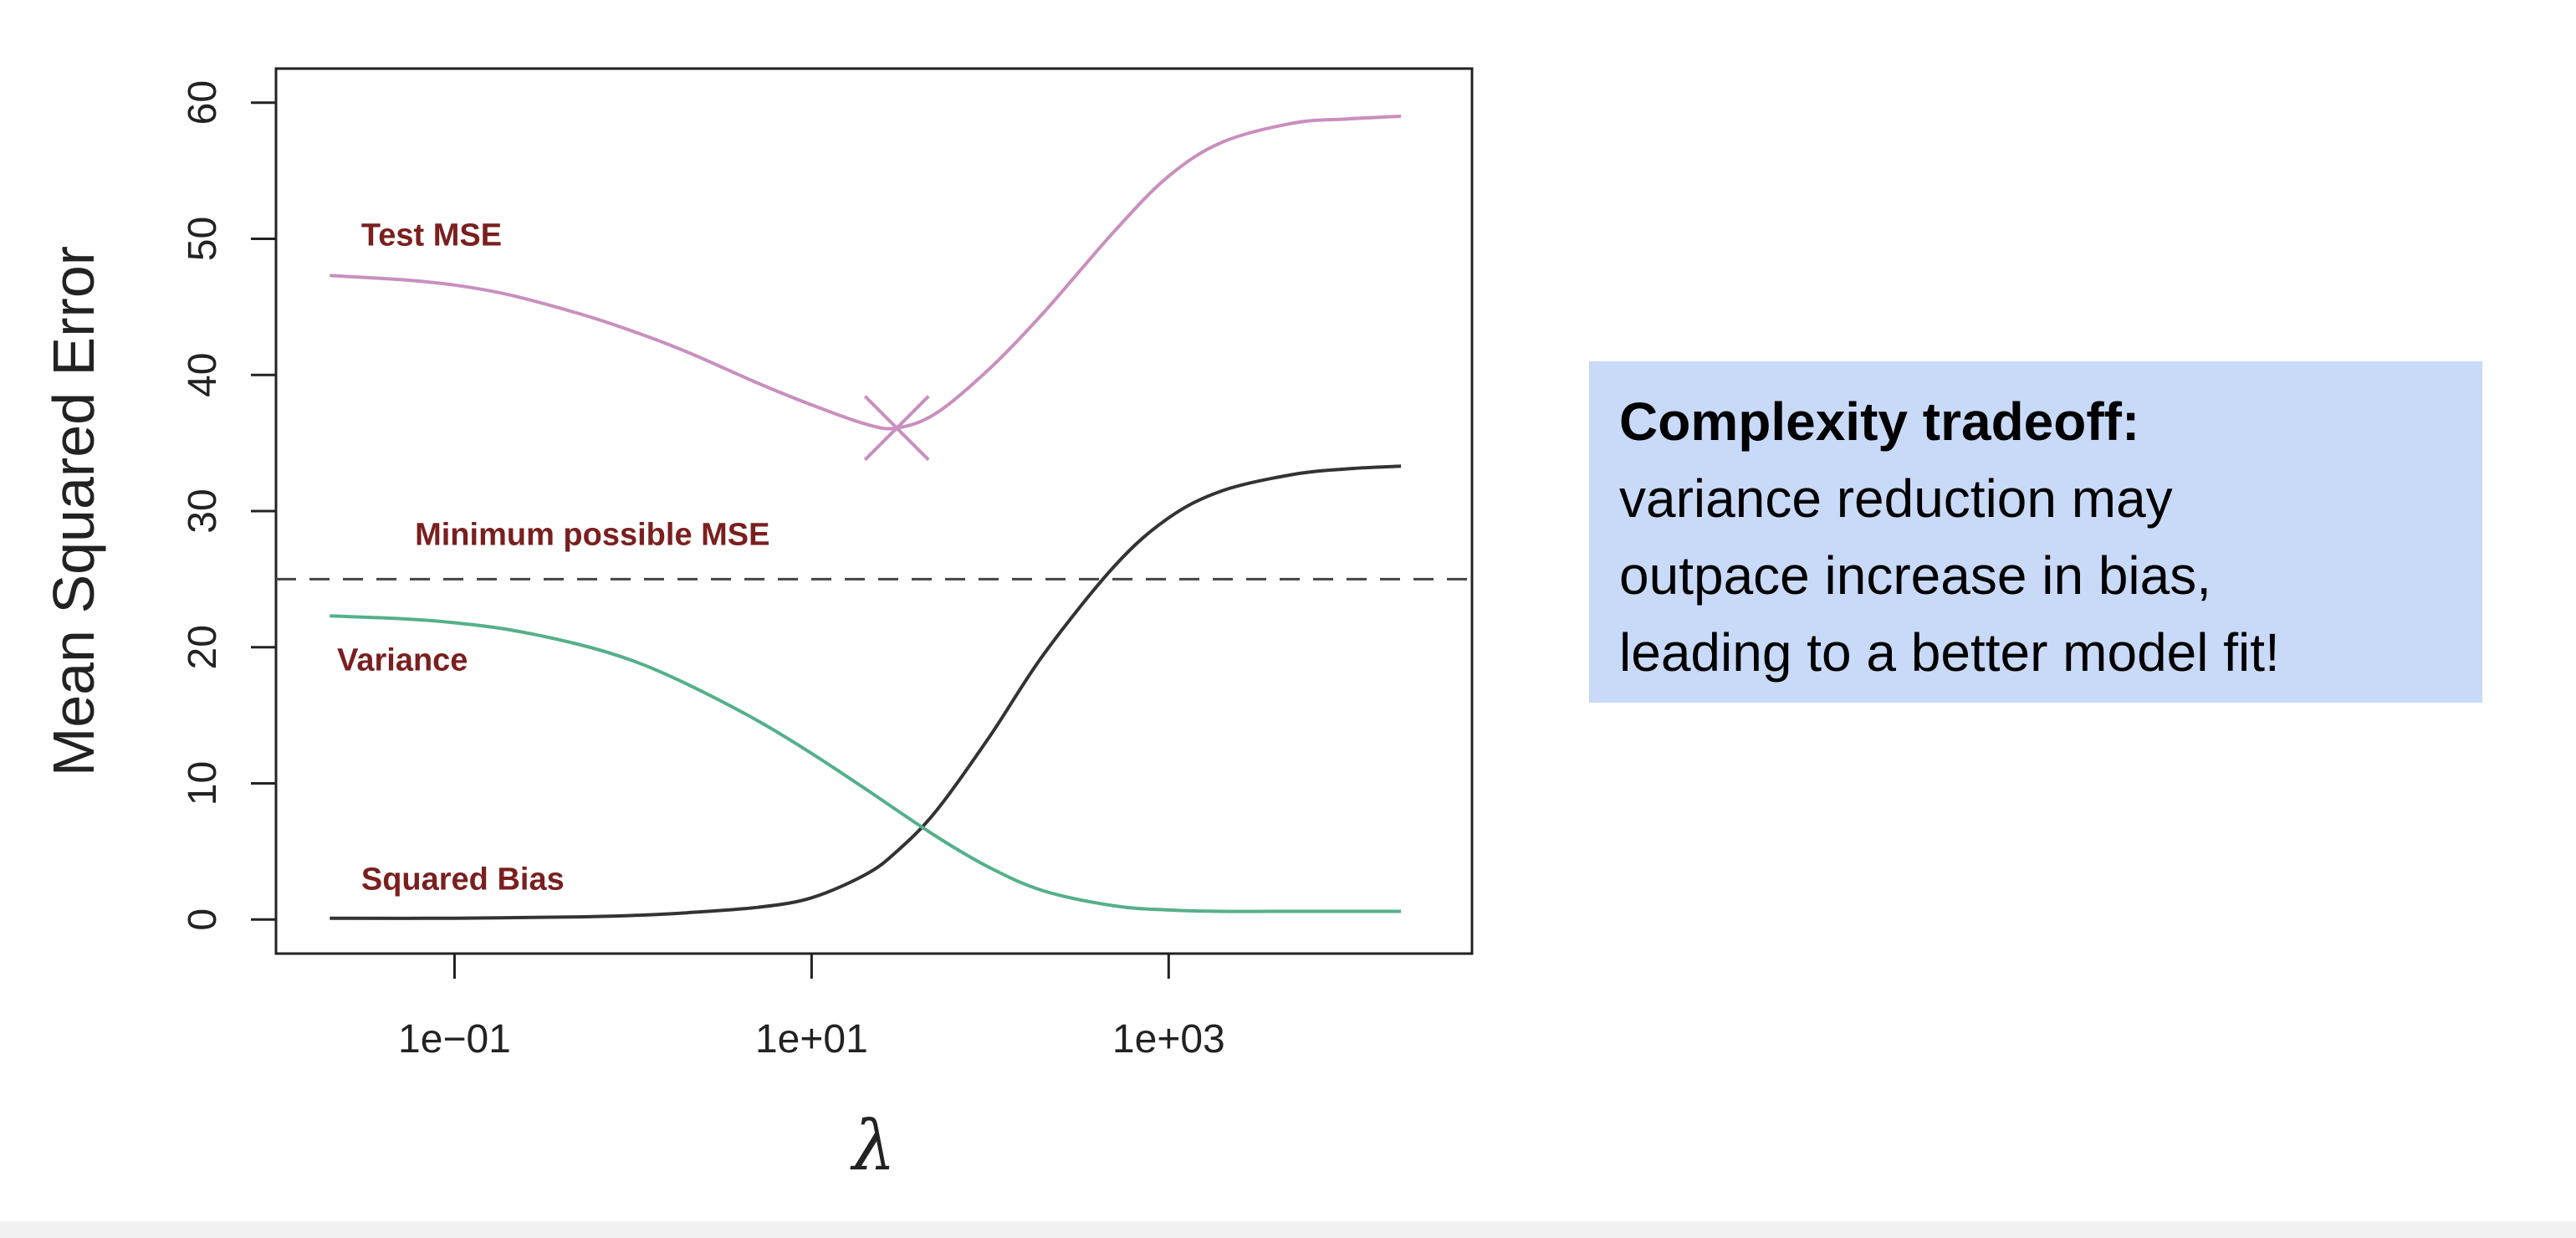  Describe the element at coordinates (203, 102) in the screenshot. I see `y-tick-label-6: 60` at that location.